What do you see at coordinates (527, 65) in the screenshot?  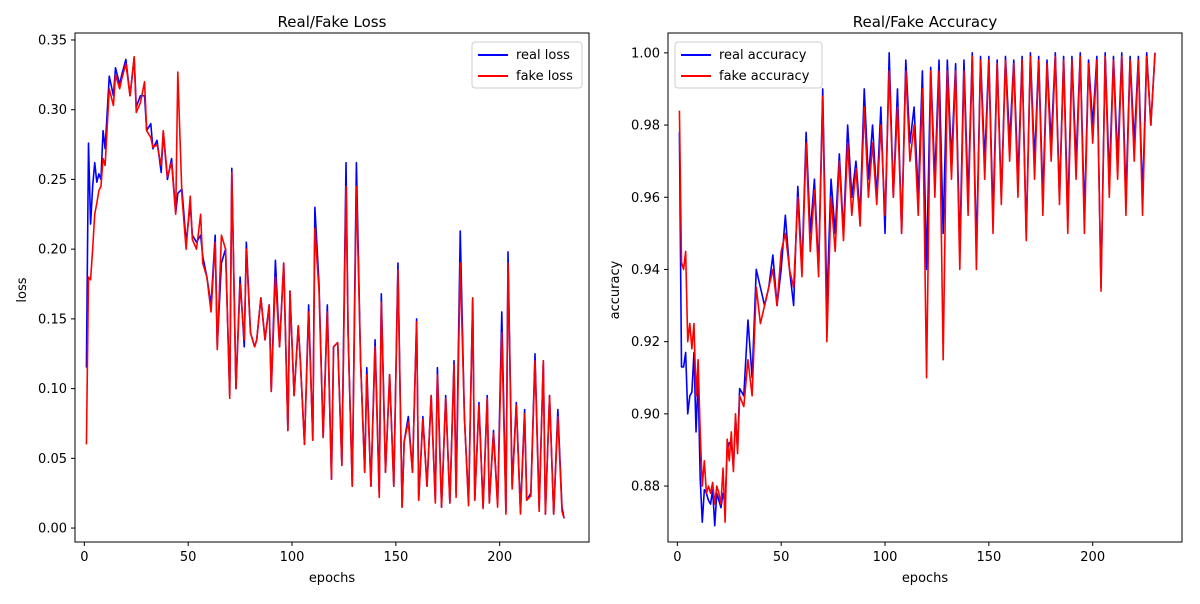 I see `loss-legend: real loss fake loss` at bounding box center [527, 65].